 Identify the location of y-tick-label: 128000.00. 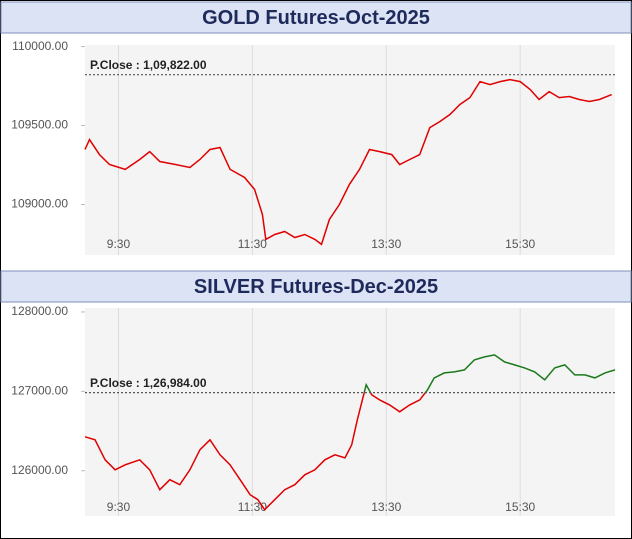
(39, 311).